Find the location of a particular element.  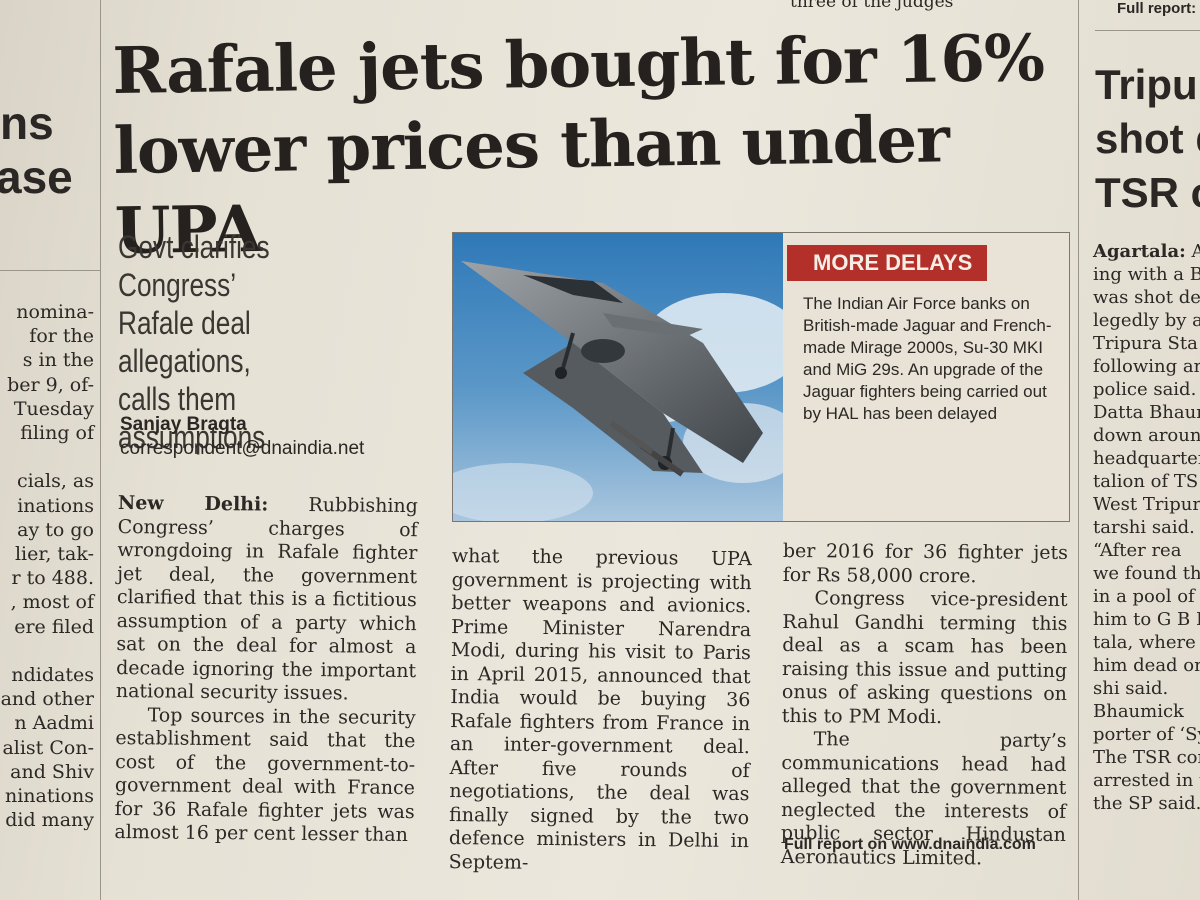

right-full-report-label: Full report: is located at coordinates (1157, 8).